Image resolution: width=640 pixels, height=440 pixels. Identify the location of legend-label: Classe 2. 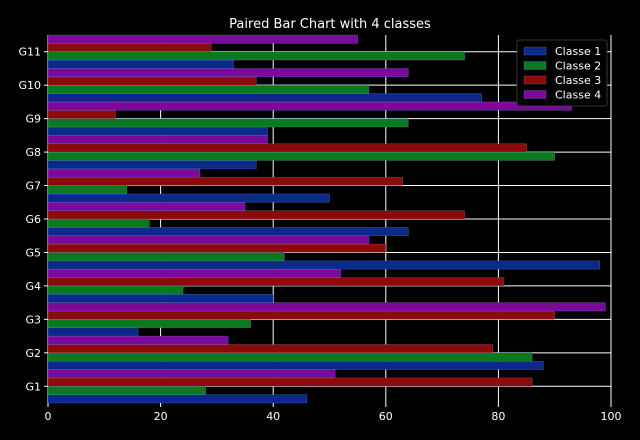
(578, 66).